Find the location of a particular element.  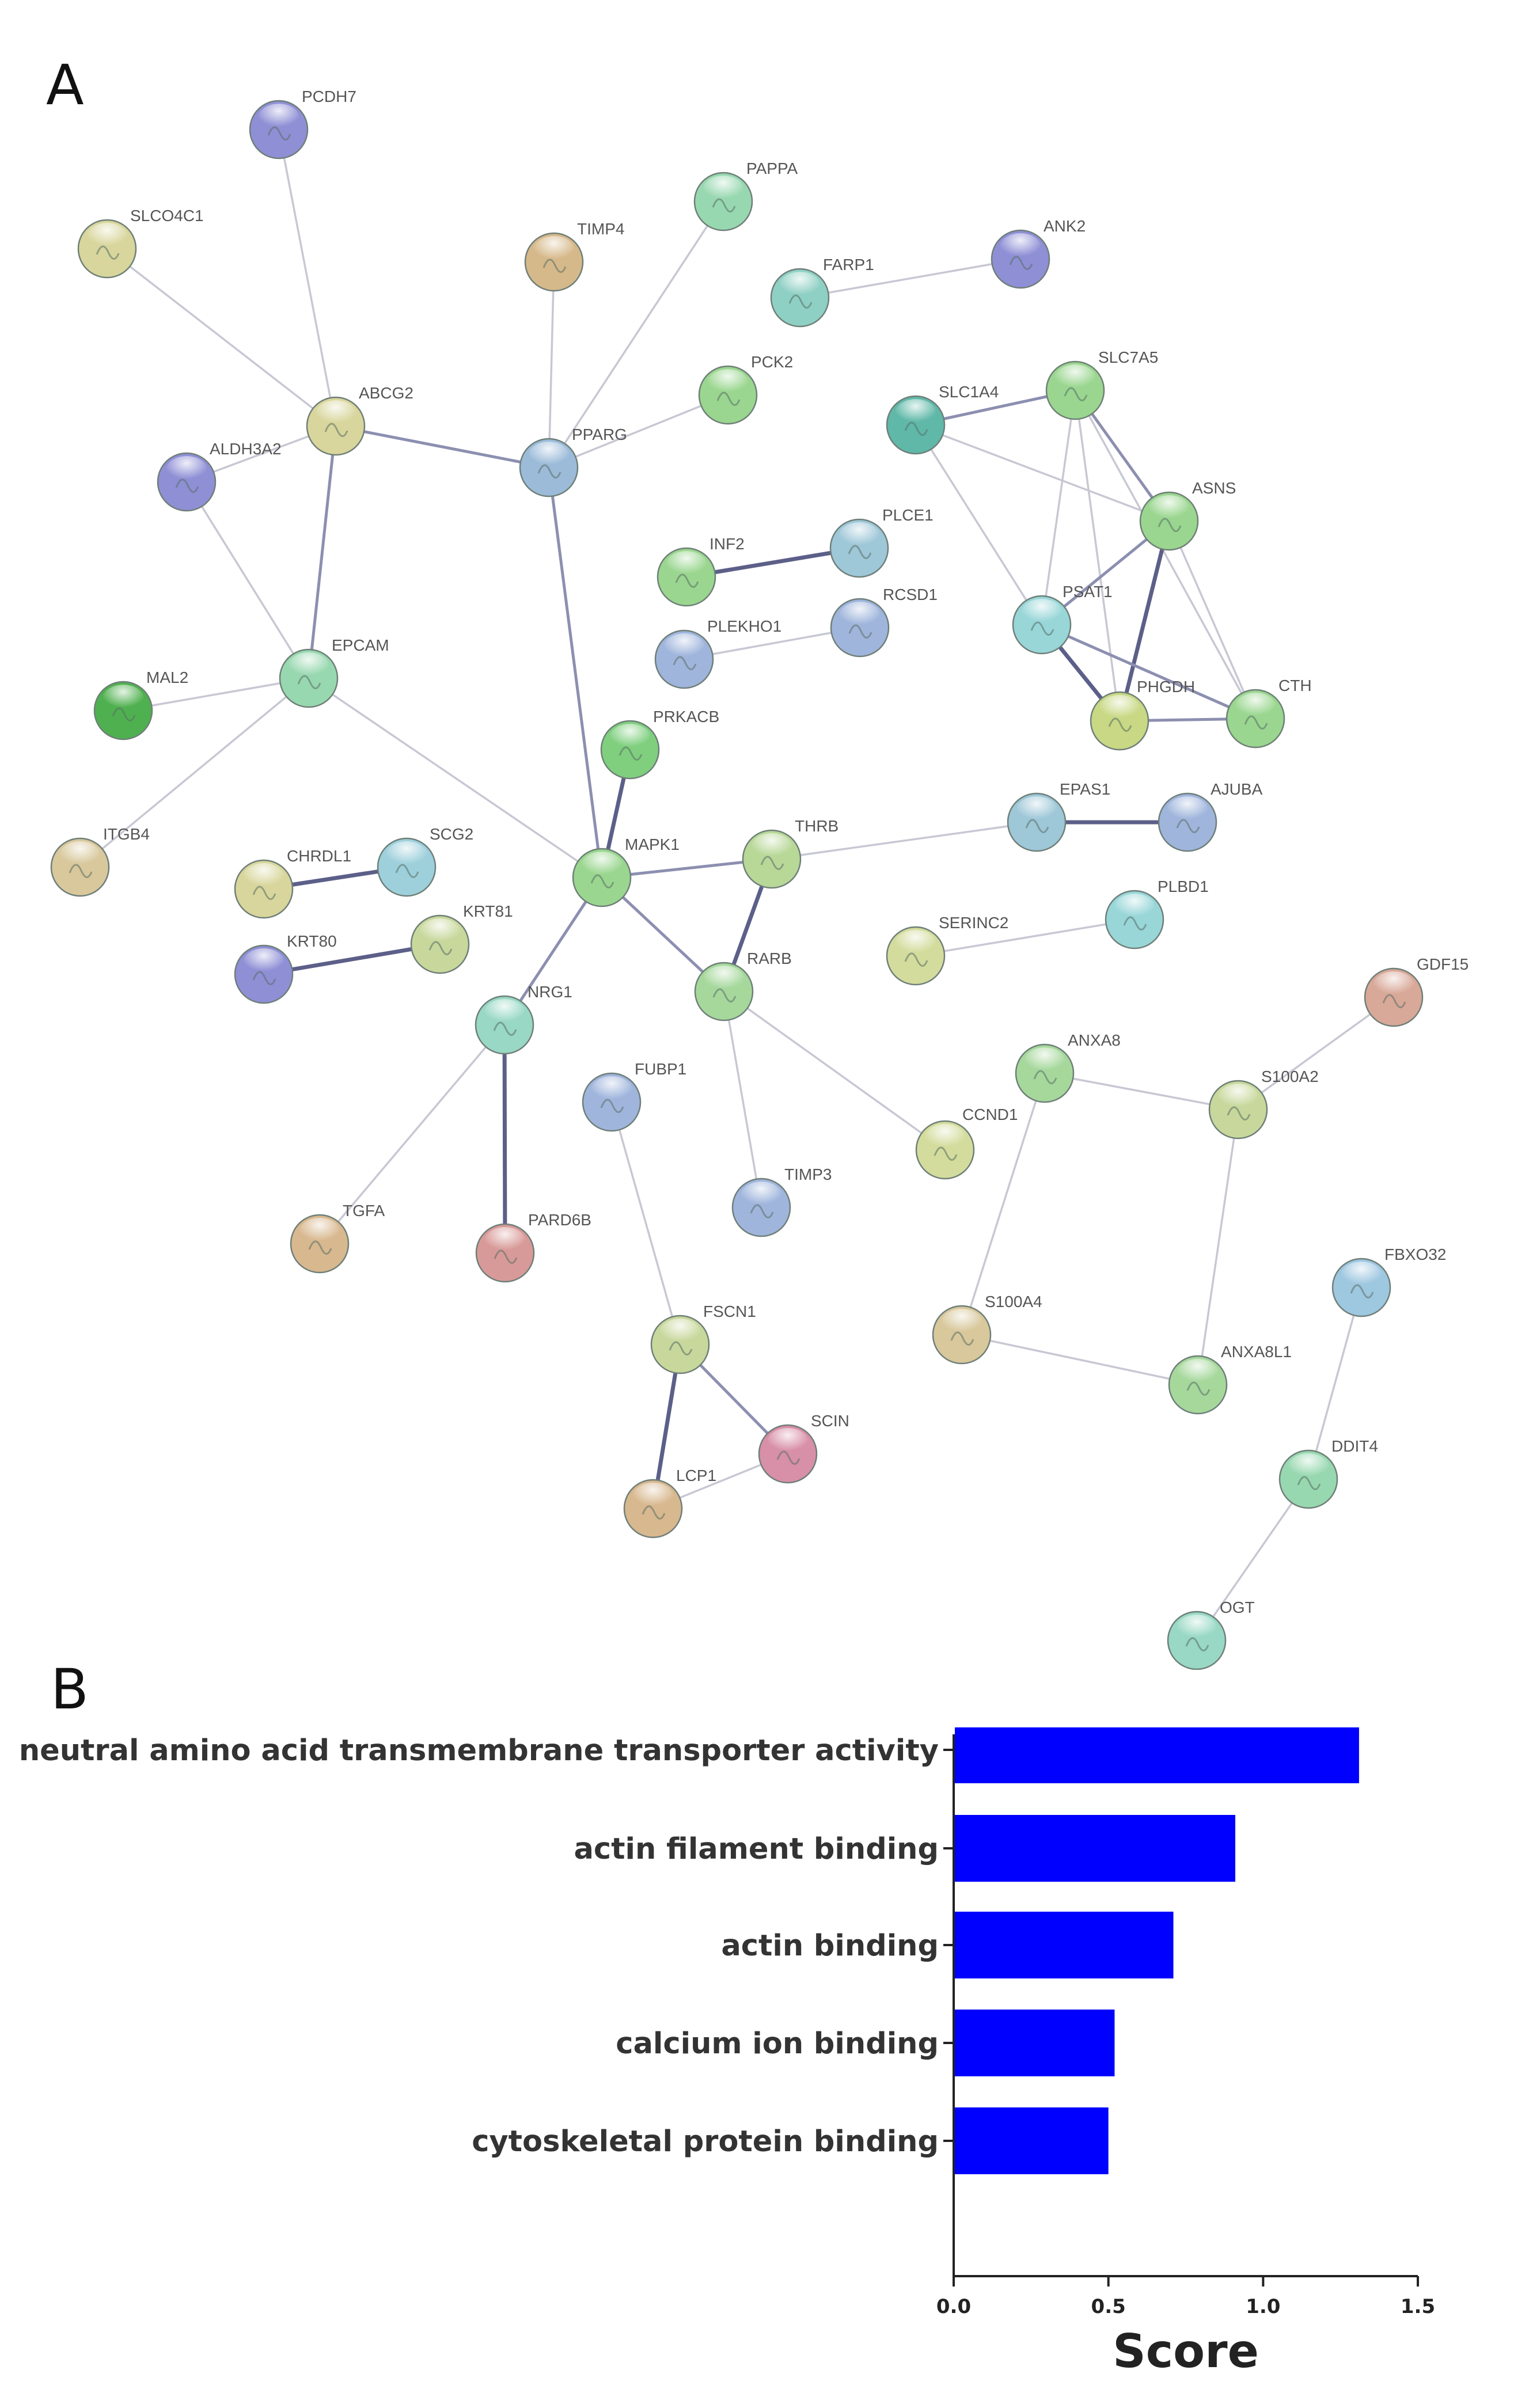

node-label: SLC1A4 is located at coordinates (969, 392).